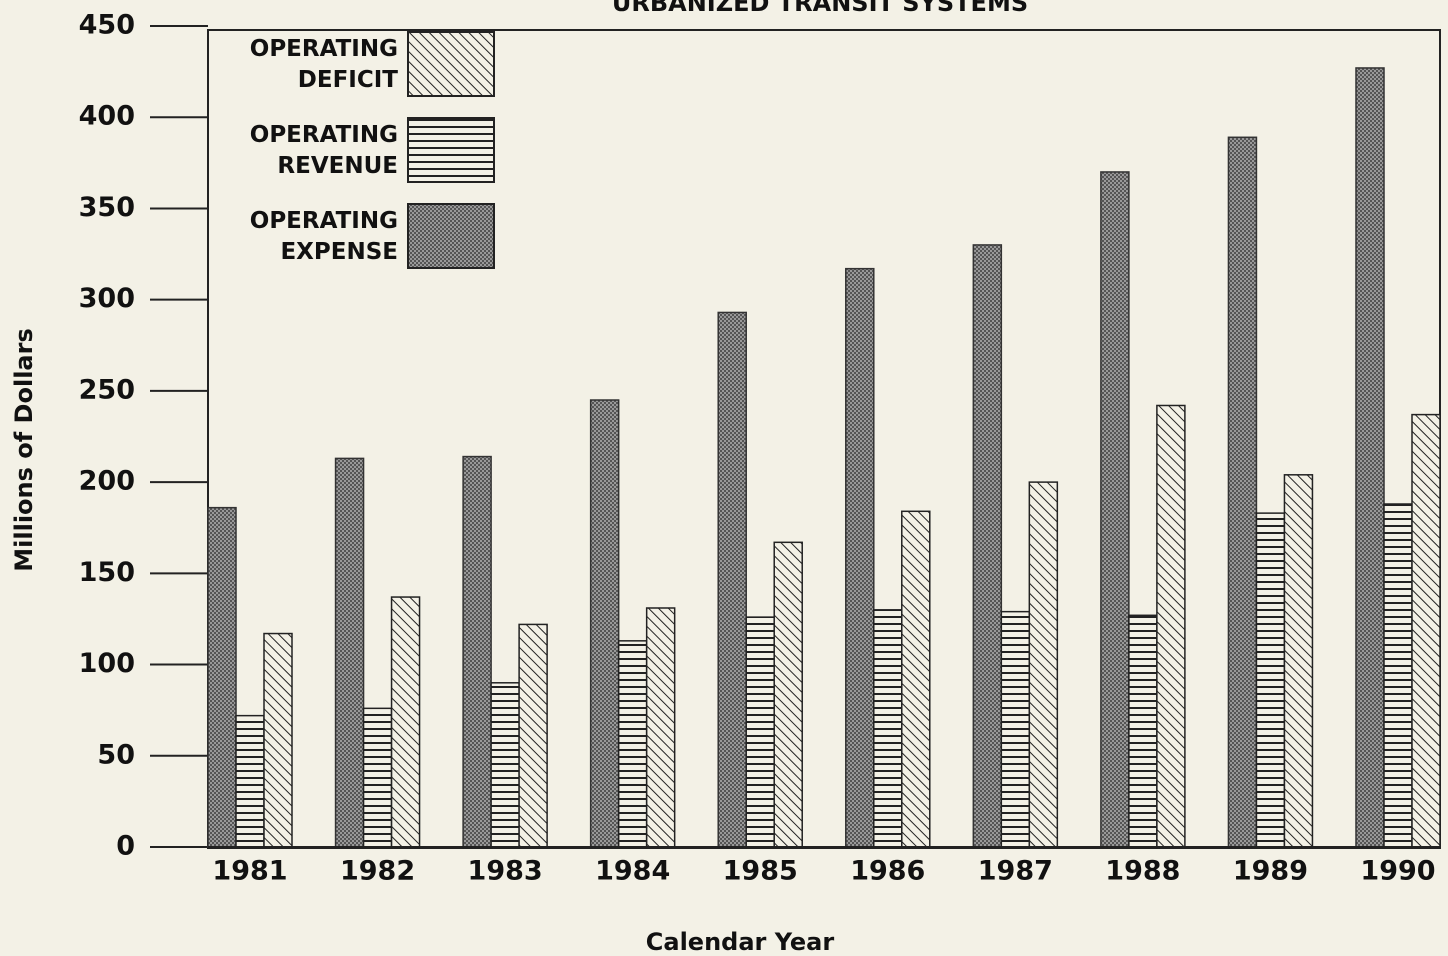 The width and height of the screenshot is (1448, 956). What do you see at coordinates (116, 754) in the screenshot?
I see `y-tick-label: 50` at bounding box center [116, 754].